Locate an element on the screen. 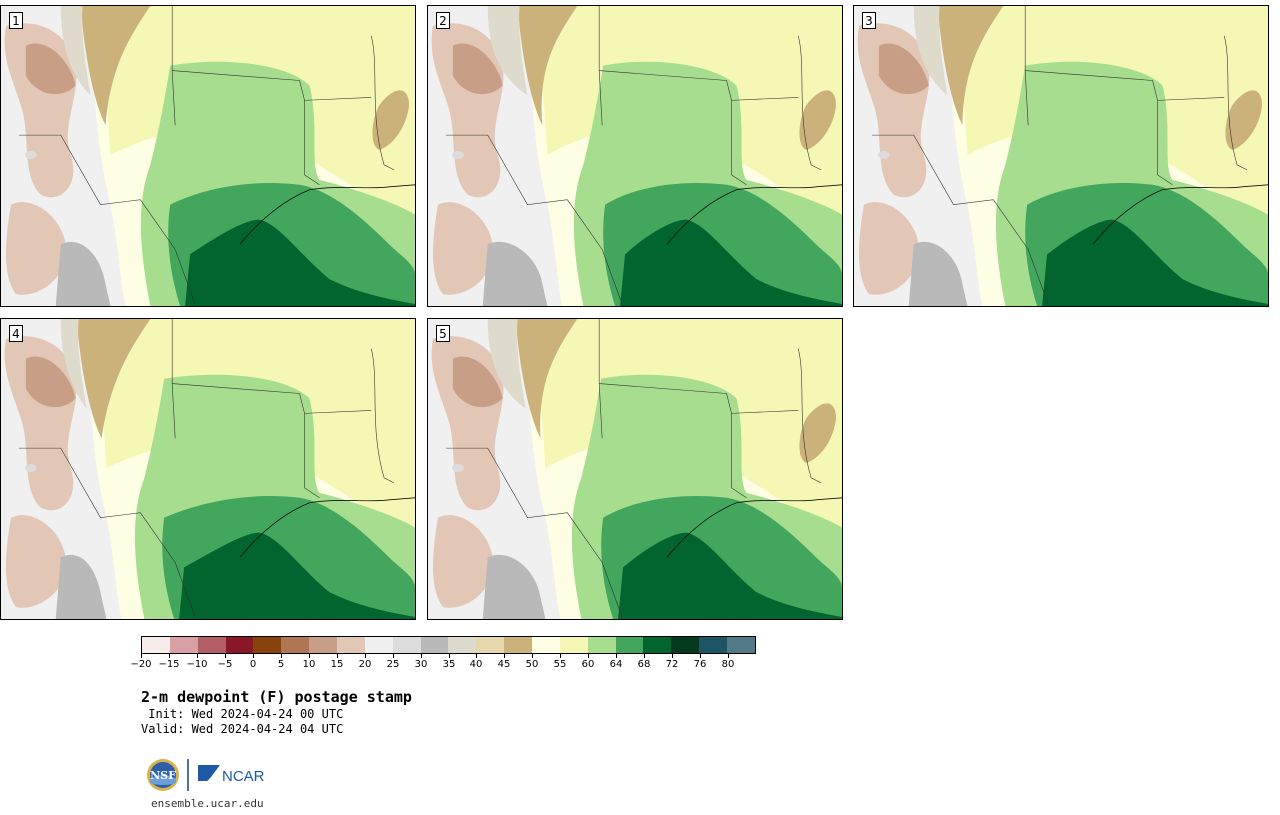 The image size is (1280, 815). ensemble-member-panel-3: 3 is located at coordinates (1061, 156).